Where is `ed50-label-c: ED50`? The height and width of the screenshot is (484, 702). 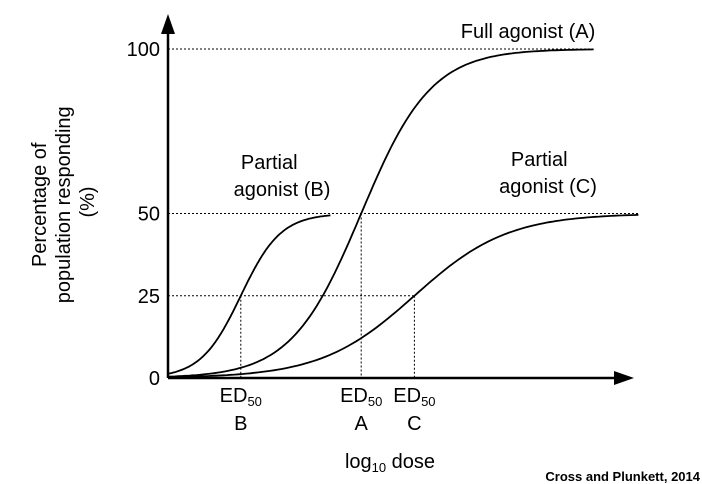 ed50-label-c: ED50 is located at coordinates (414, 397).